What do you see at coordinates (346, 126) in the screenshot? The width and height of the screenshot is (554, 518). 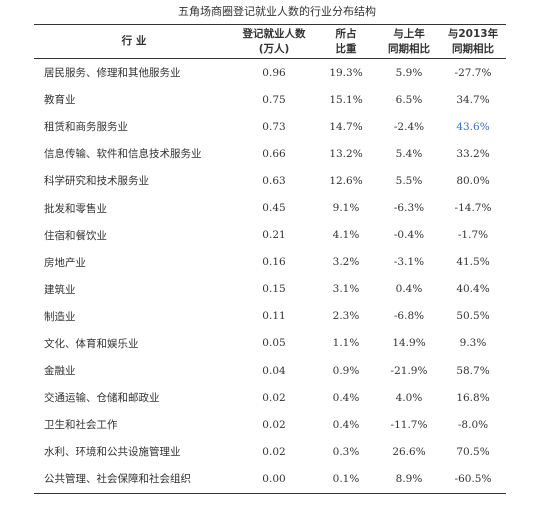 I see `table-cell: 14.7%` at bounding box center [346, 126].